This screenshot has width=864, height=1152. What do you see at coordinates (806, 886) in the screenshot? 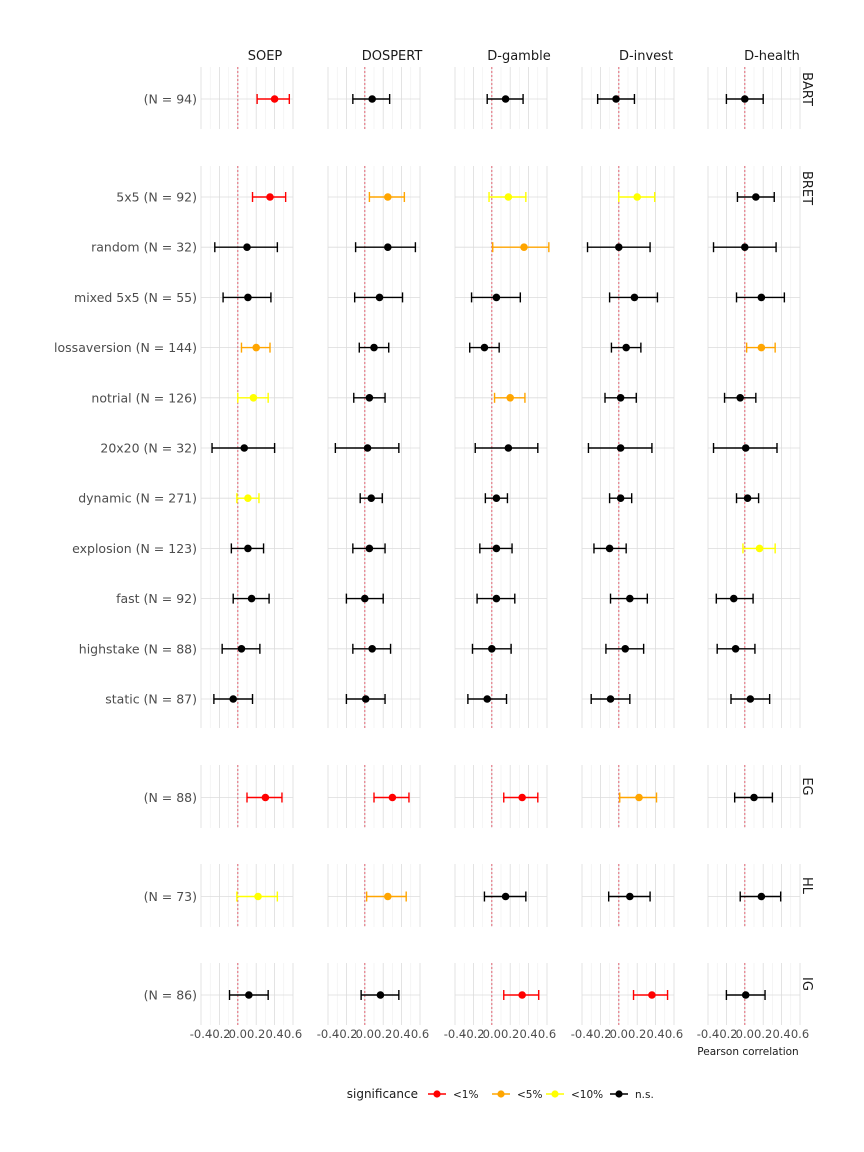
I see `facet-label: HL` at bounding box center [806, 886].